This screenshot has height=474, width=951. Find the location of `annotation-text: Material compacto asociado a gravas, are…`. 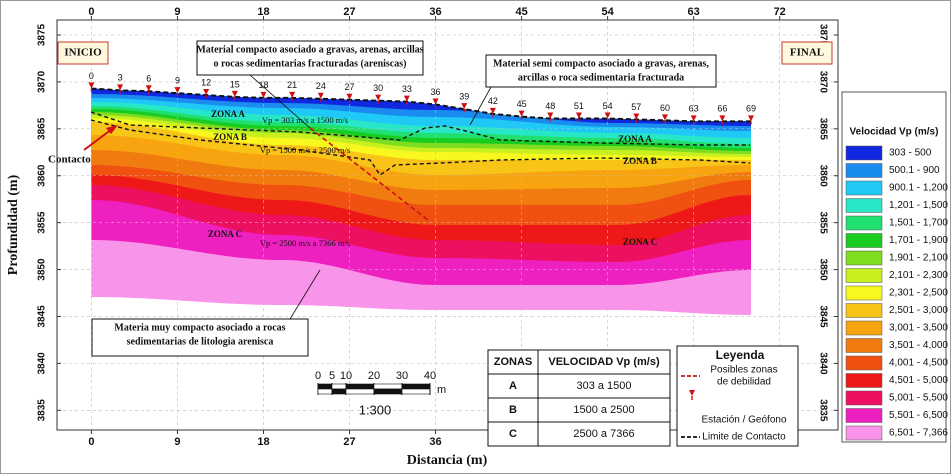

annotation-text: Material compacto asociado a gravas, are… is located at coordinates (309, 49).